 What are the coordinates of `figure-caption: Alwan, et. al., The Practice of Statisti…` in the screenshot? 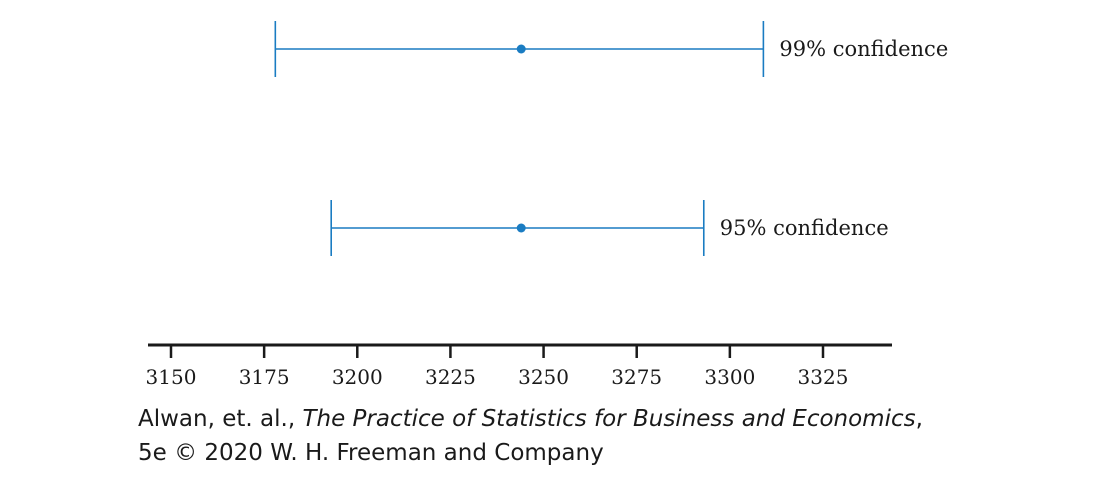 It's located at (530, 436).